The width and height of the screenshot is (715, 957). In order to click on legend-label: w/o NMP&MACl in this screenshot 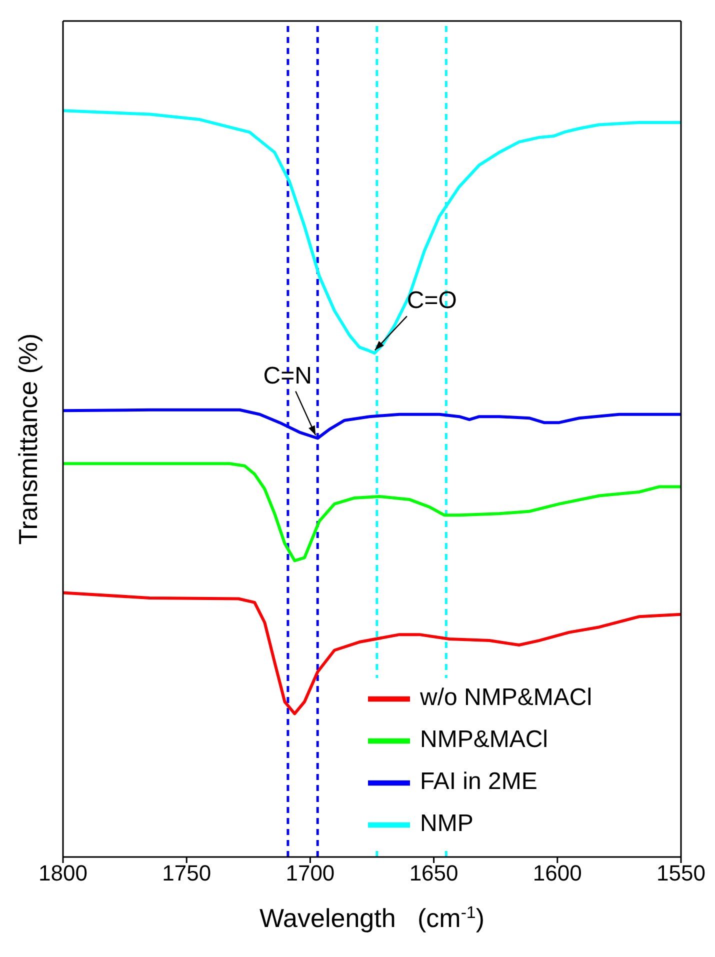, I will do `click(506, 698)`.